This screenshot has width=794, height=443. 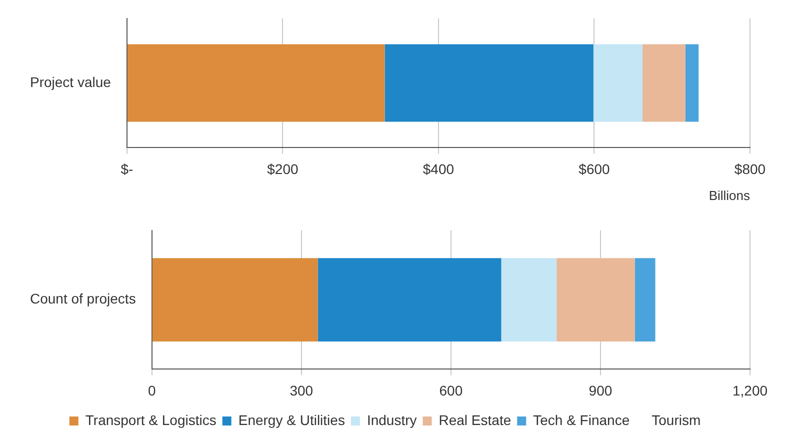 What do you see at coordinates (71, 82) in the screenshot?
I see `y-tick-label: Project value` at bounding box center [71, 82].